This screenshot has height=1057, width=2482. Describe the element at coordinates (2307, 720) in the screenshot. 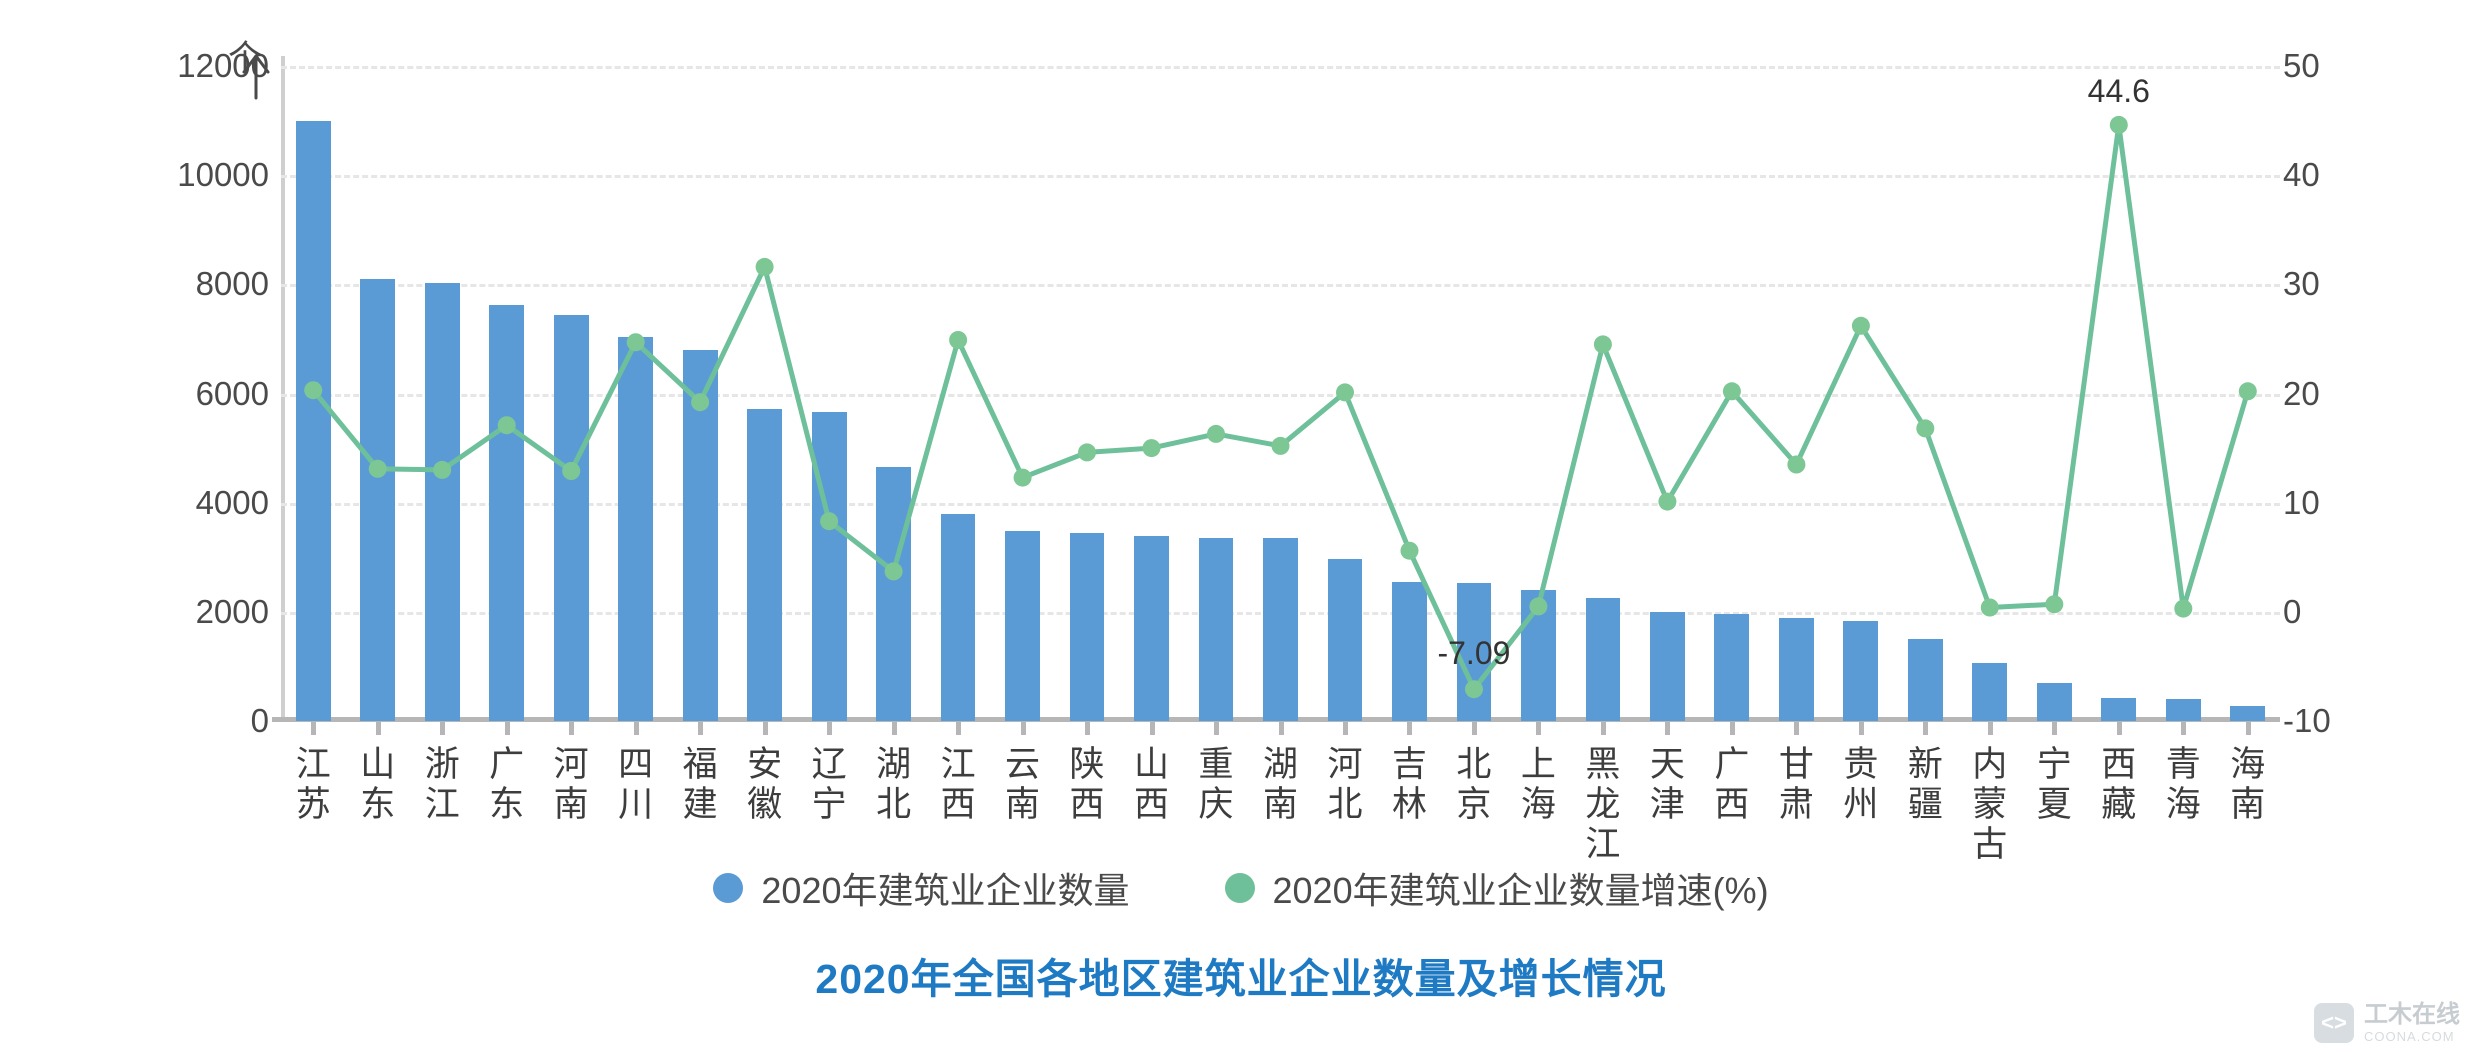

I see `y-axis-right-tick-label: -10` at that location.